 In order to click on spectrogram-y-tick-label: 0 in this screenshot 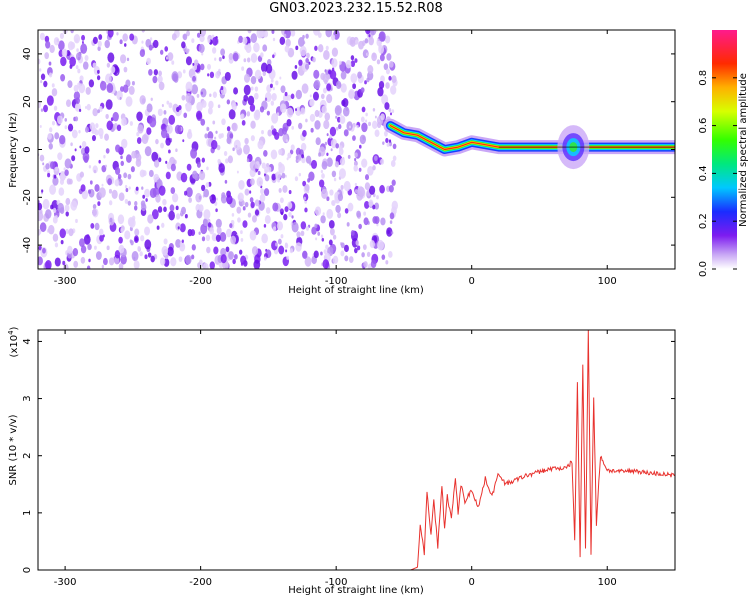, I will do `click(27, 149)`.